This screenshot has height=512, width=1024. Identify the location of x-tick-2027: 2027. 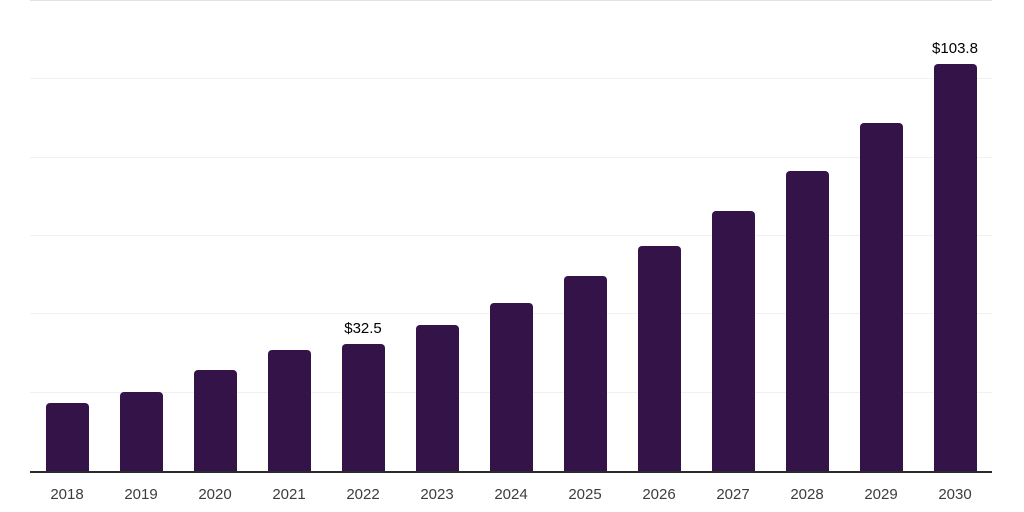
(733, 494).